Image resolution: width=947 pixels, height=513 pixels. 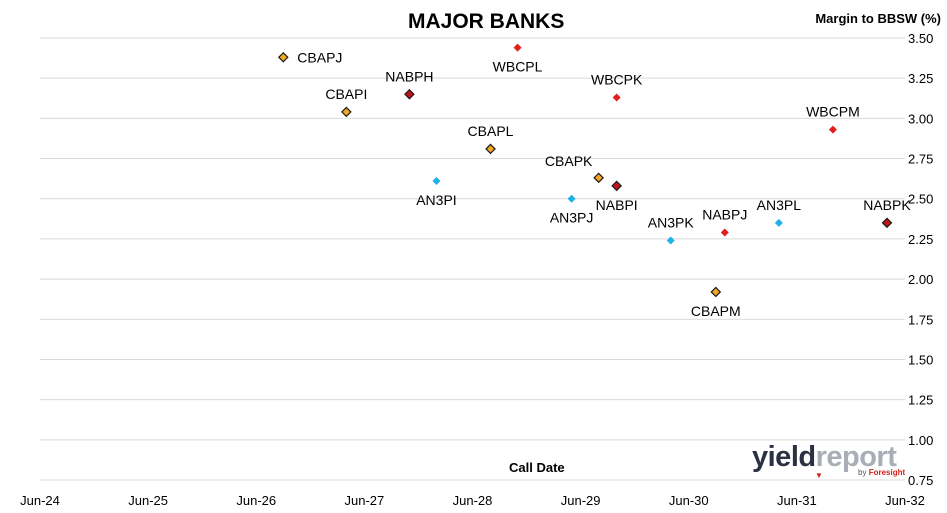 What do you see at coordinates (617, 205) in the screenshot?
I see `data-label-nabpi: NABPI` at bounding box center [617, 205].